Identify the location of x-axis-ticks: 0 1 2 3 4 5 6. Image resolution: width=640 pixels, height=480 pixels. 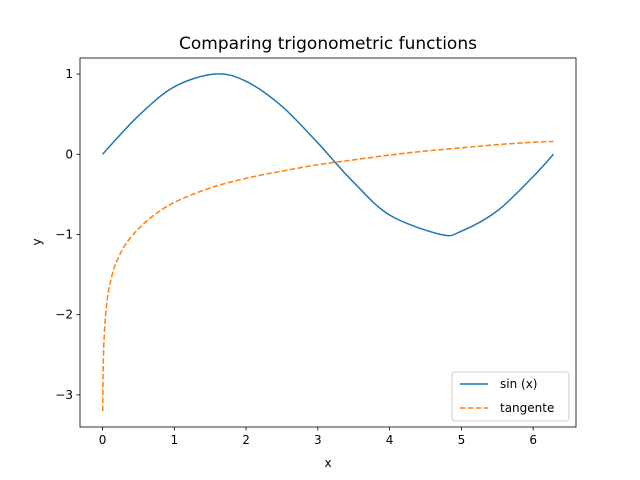
(318, 437).